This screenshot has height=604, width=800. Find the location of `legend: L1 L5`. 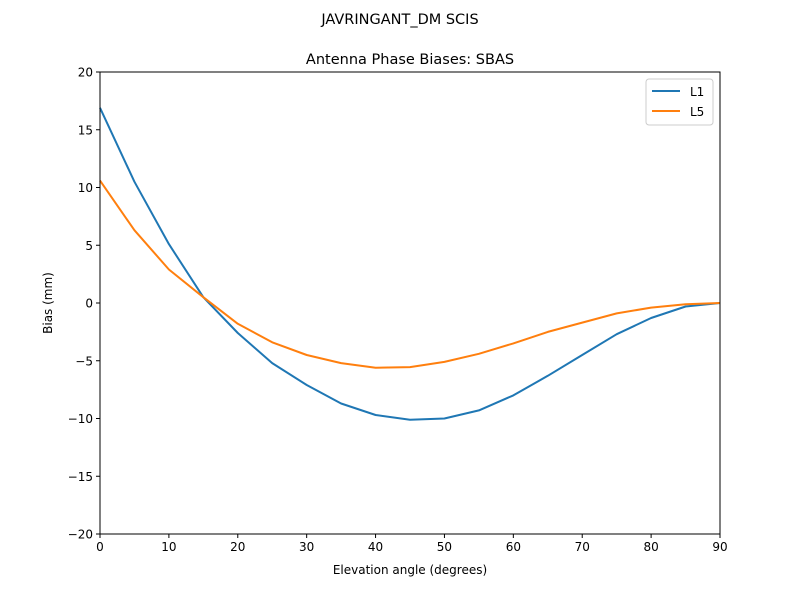

legend: L1 L5 is located at coordinates (679, 102).